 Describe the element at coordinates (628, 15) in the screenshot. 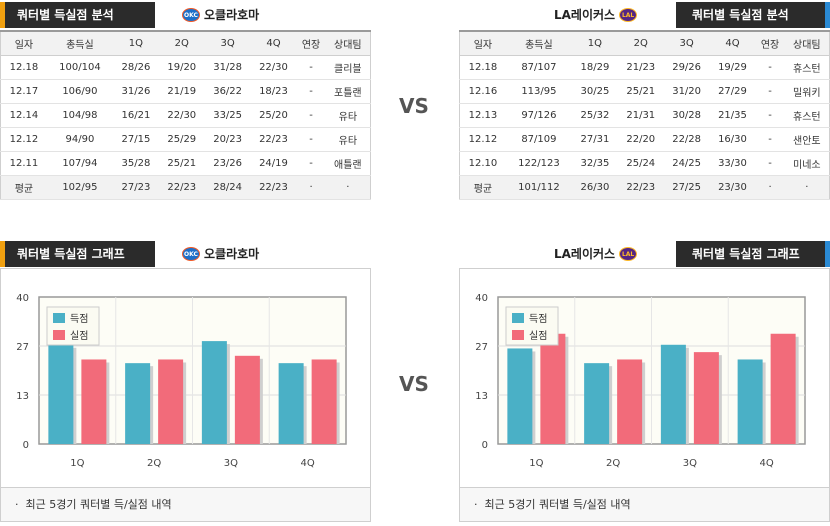

I see `lakers-logo-icon: LAL` at that location.